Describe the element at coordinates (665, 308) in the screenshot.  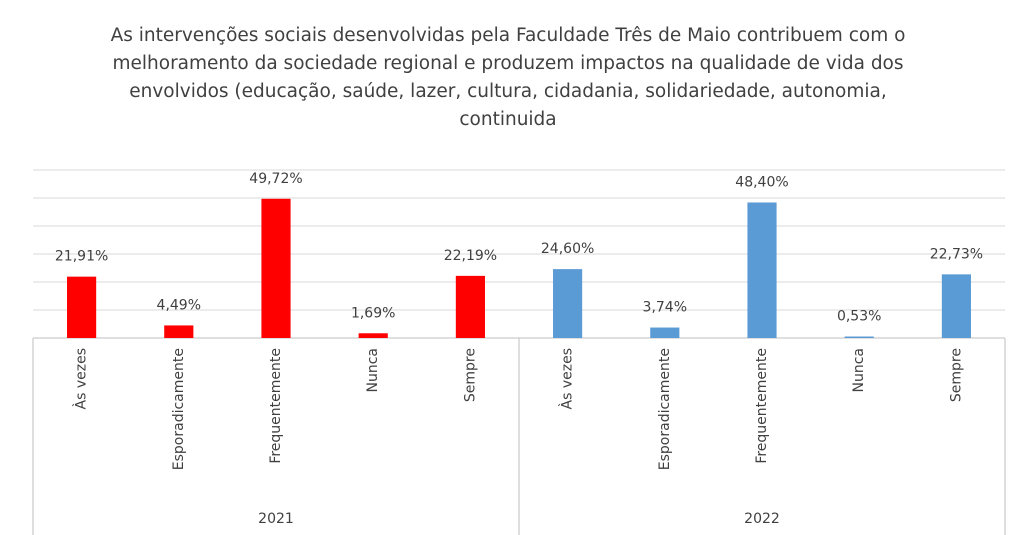
I see `data-label: 3,74%` at that location.